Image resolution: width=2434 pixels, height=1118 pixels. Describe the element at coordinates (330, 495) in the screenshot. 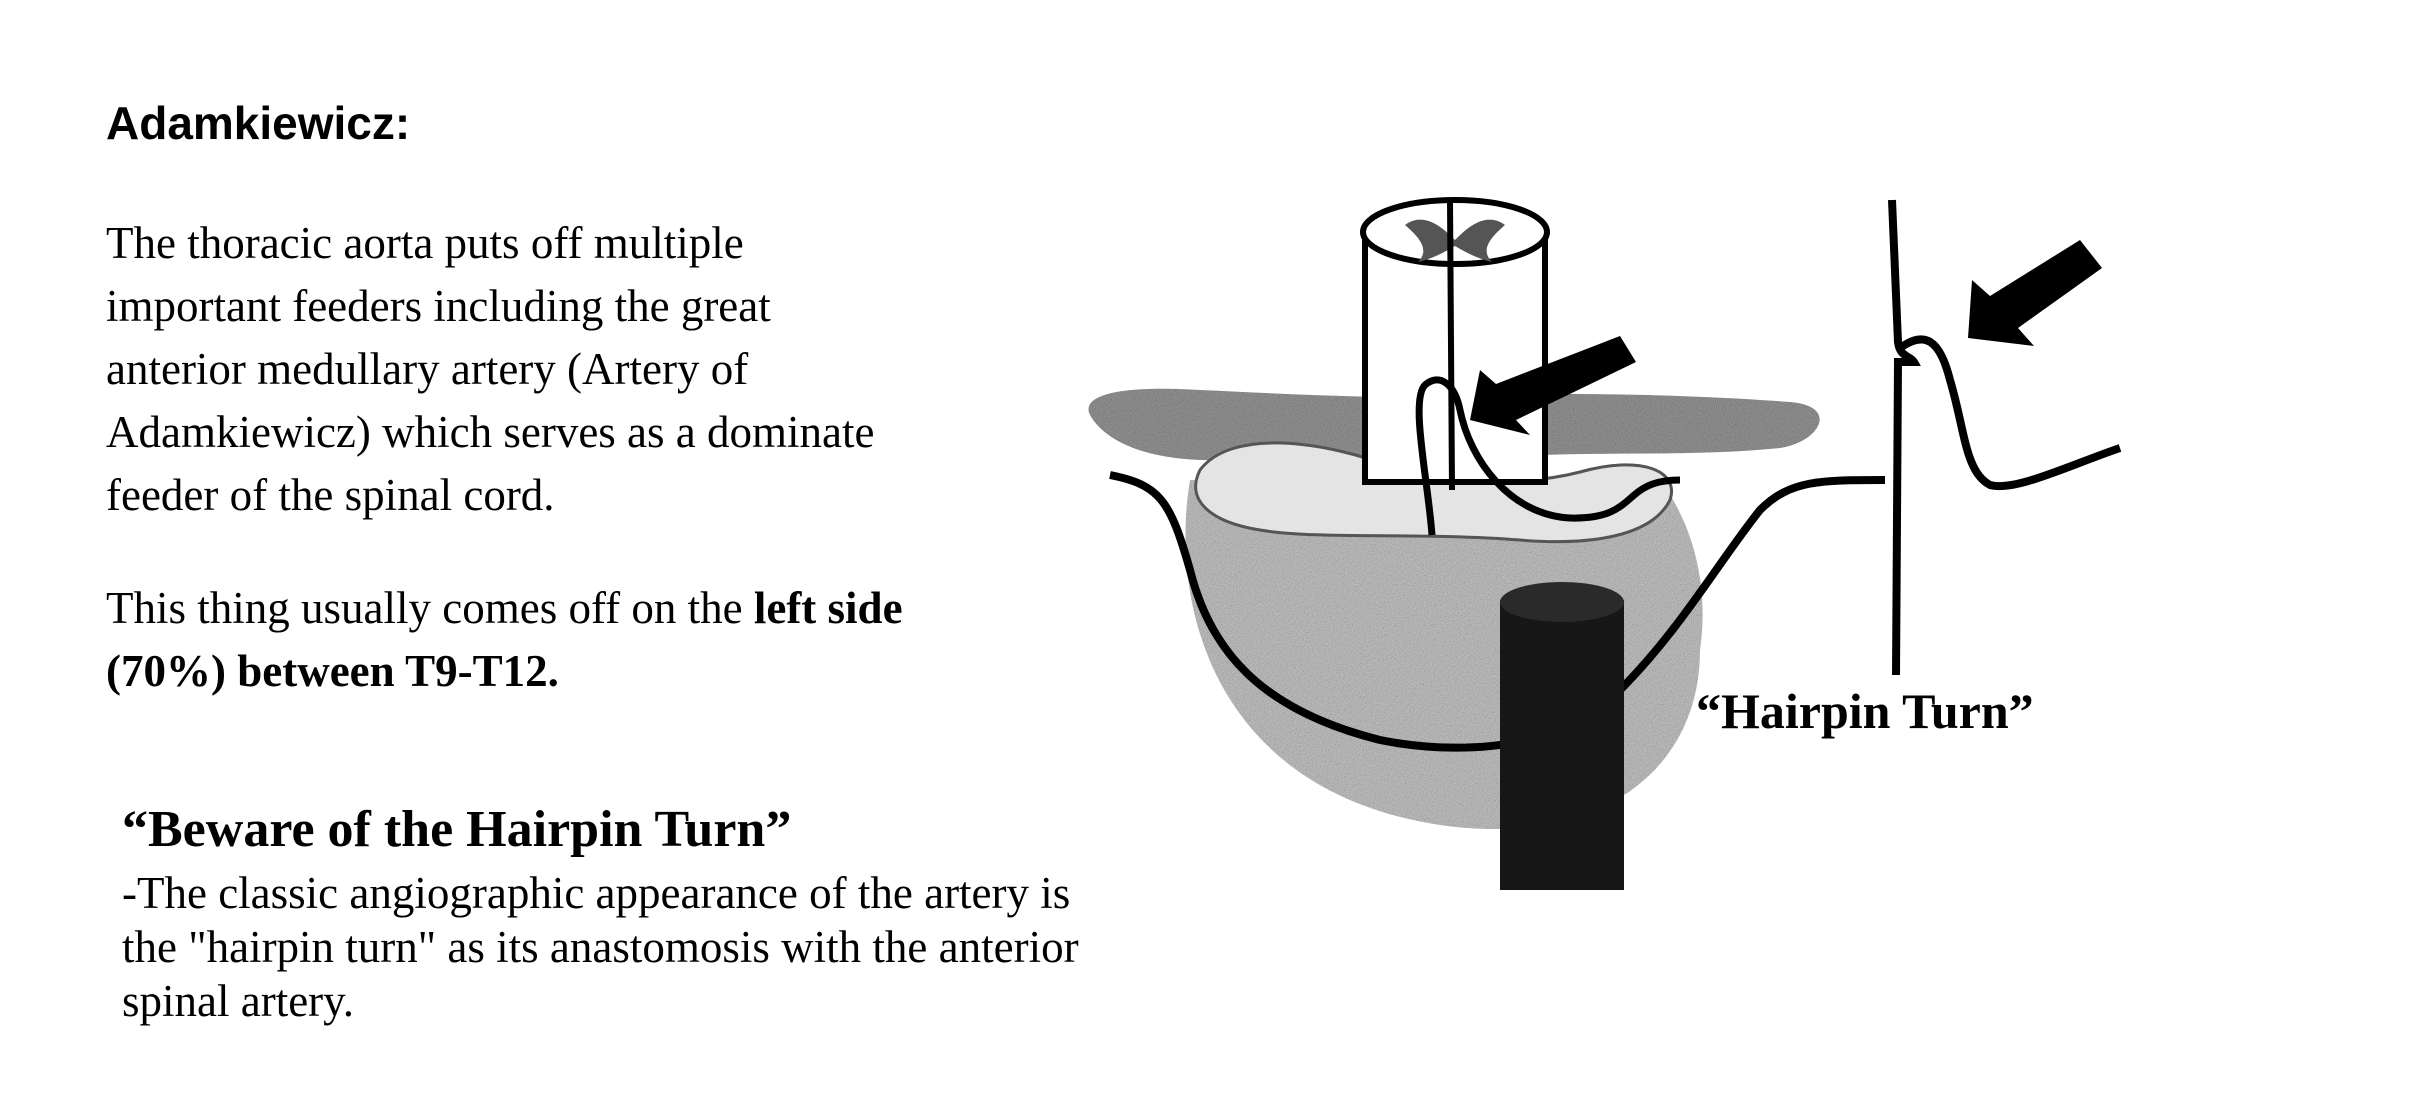

I see `intro-line: feeder of the spinal cord.` at that location.